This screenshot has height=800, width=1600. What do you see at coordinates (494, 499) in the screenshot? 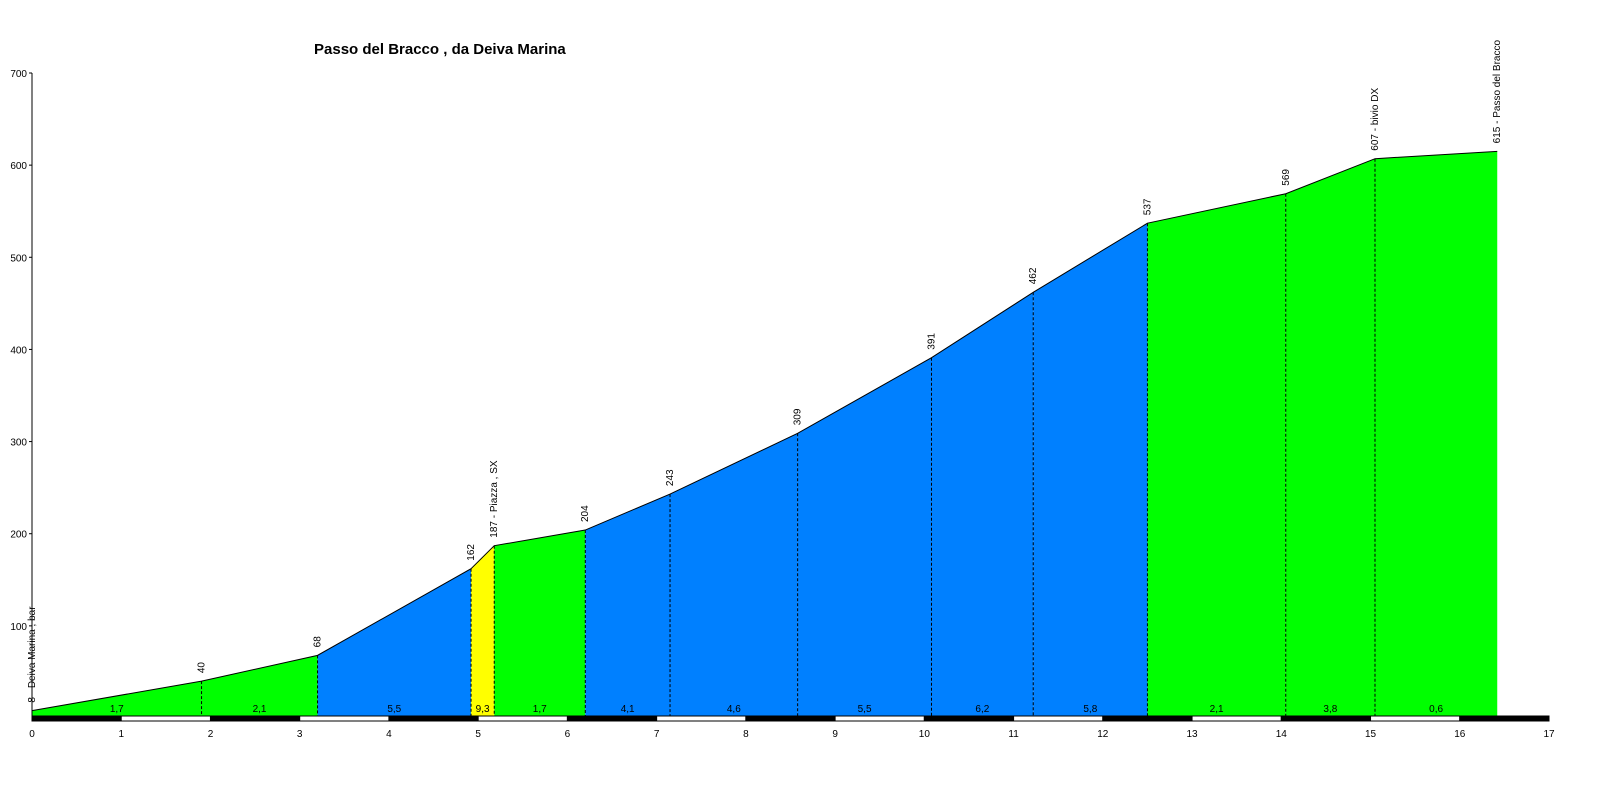
I see `elevation-label: 187 - Piazza , SX` at bounding box center [494, 499].